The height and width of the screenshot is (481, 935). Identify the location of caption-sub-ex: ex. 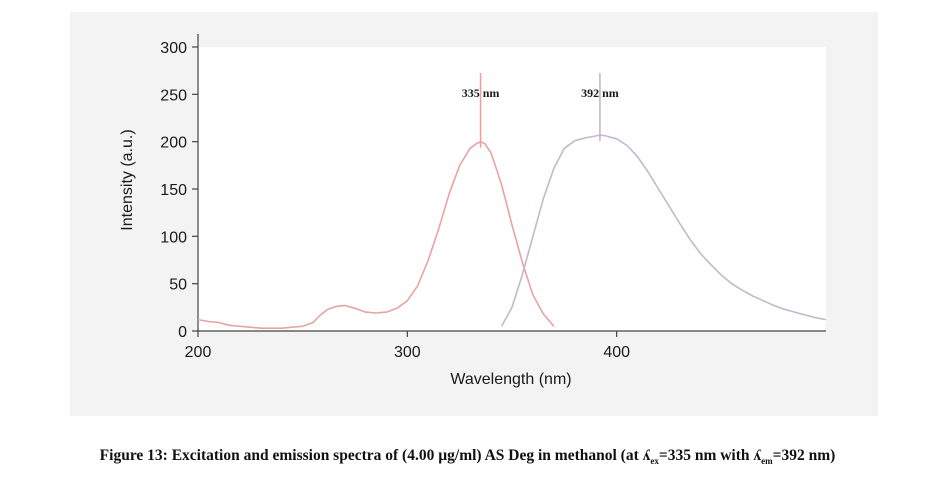
(654, 461).